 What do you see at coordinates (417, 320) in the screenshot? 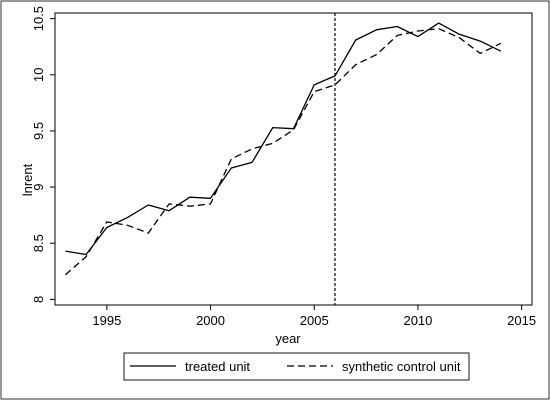
I see `x-tick-label: 2010` at bounding box center [417, 320].